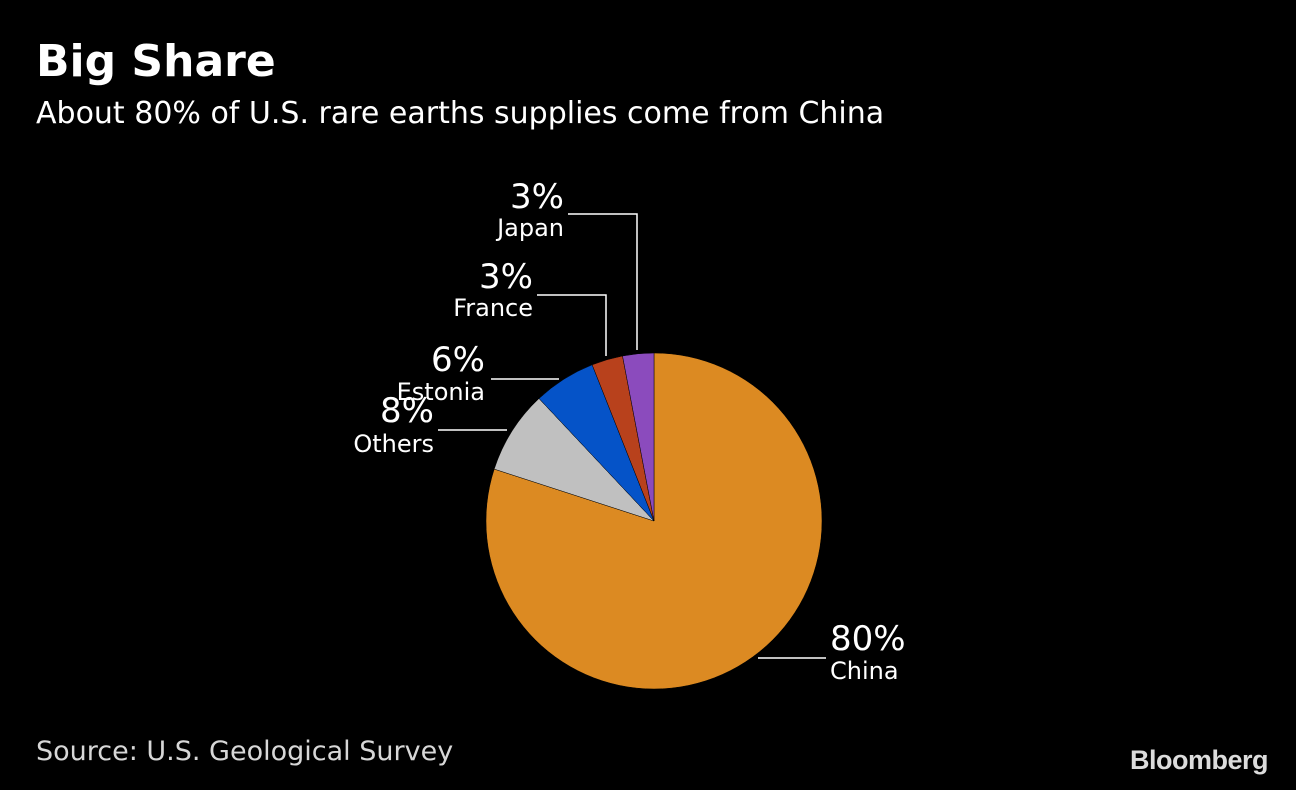 This screenshot has width=1296, height=790. I want to click on slice-value-japan: 3%, so click(537, 197).